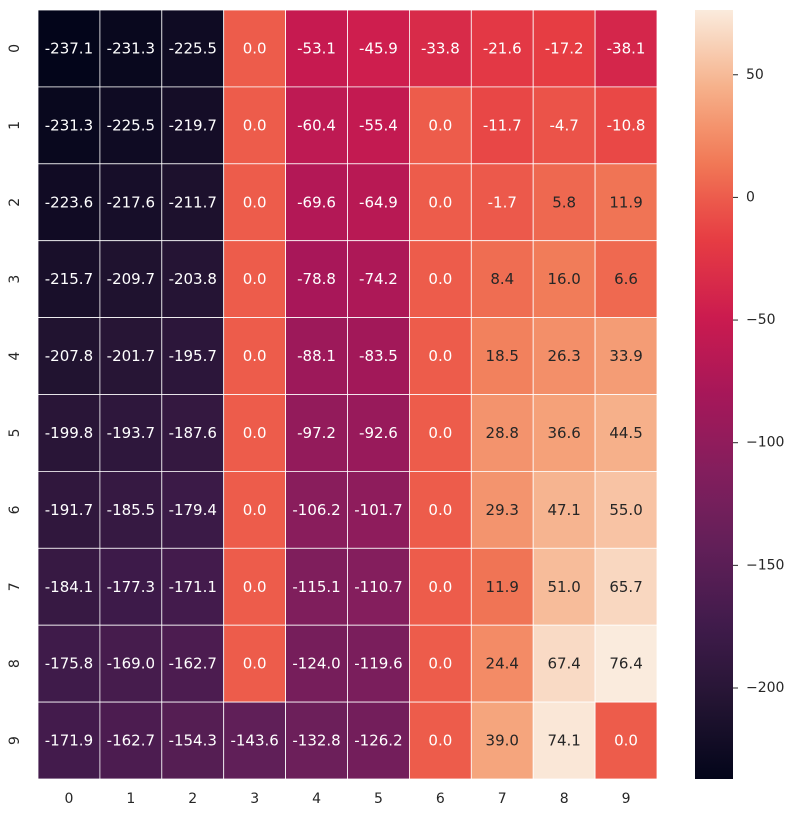 This screenshot has width=792, height=817. Describe the element at coordinates (502, 799) in the screenshot. I see `x-tick-label: 7` at that location.